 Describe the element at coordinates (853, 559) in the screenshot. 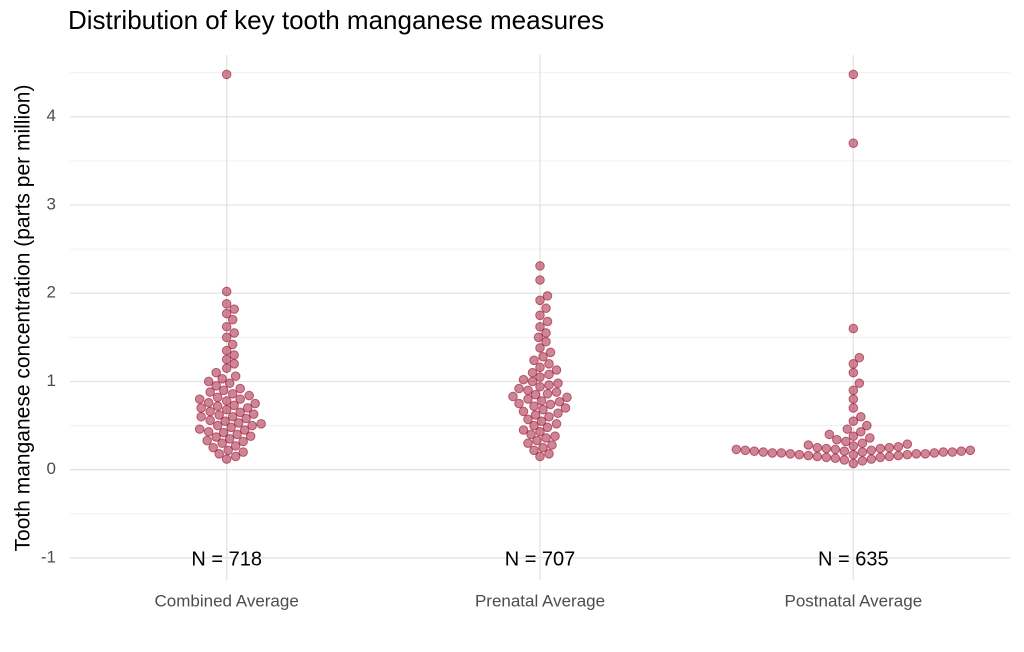

I see `annotation: N = 635` at that location.